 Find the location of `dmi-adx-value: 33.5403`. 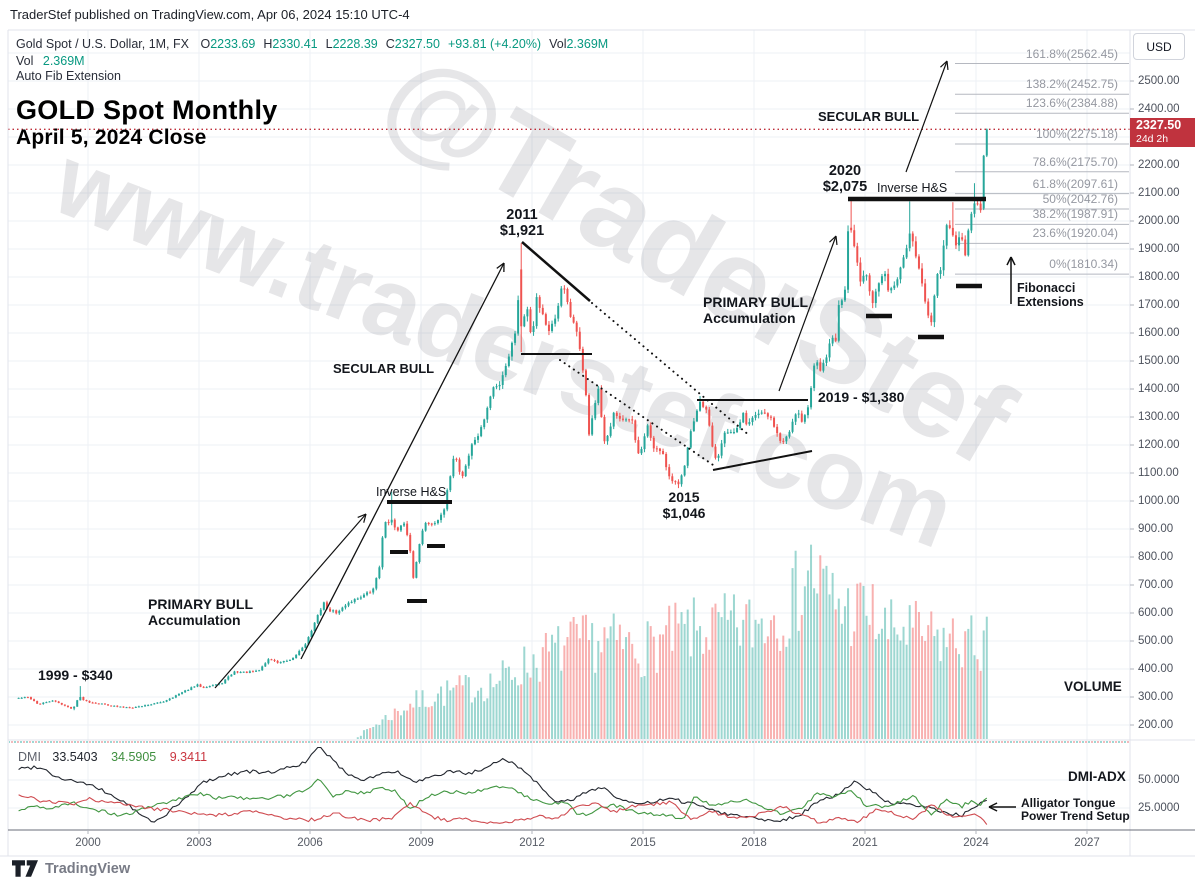

dmi-adx-value: 33.5403 is located at coordinates (75, 757).